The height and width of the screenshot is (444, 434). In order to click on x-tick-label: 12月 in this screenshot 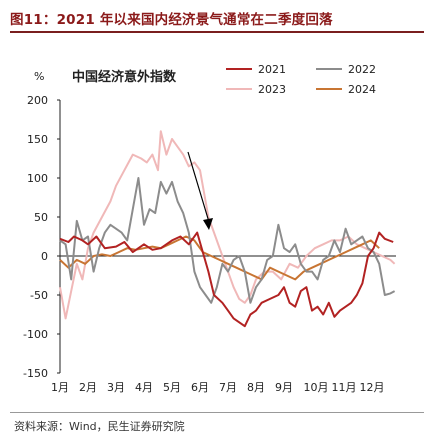, I will do `click(372, 387)`.